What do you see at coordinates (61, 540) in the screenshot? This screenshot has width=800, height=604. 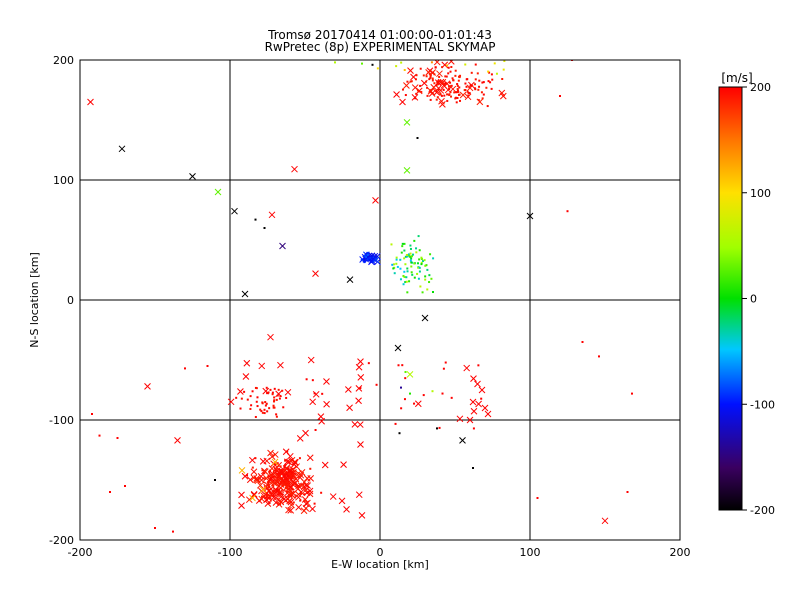 I see `y-tick-label: -200` at bounding box center [61, 540].